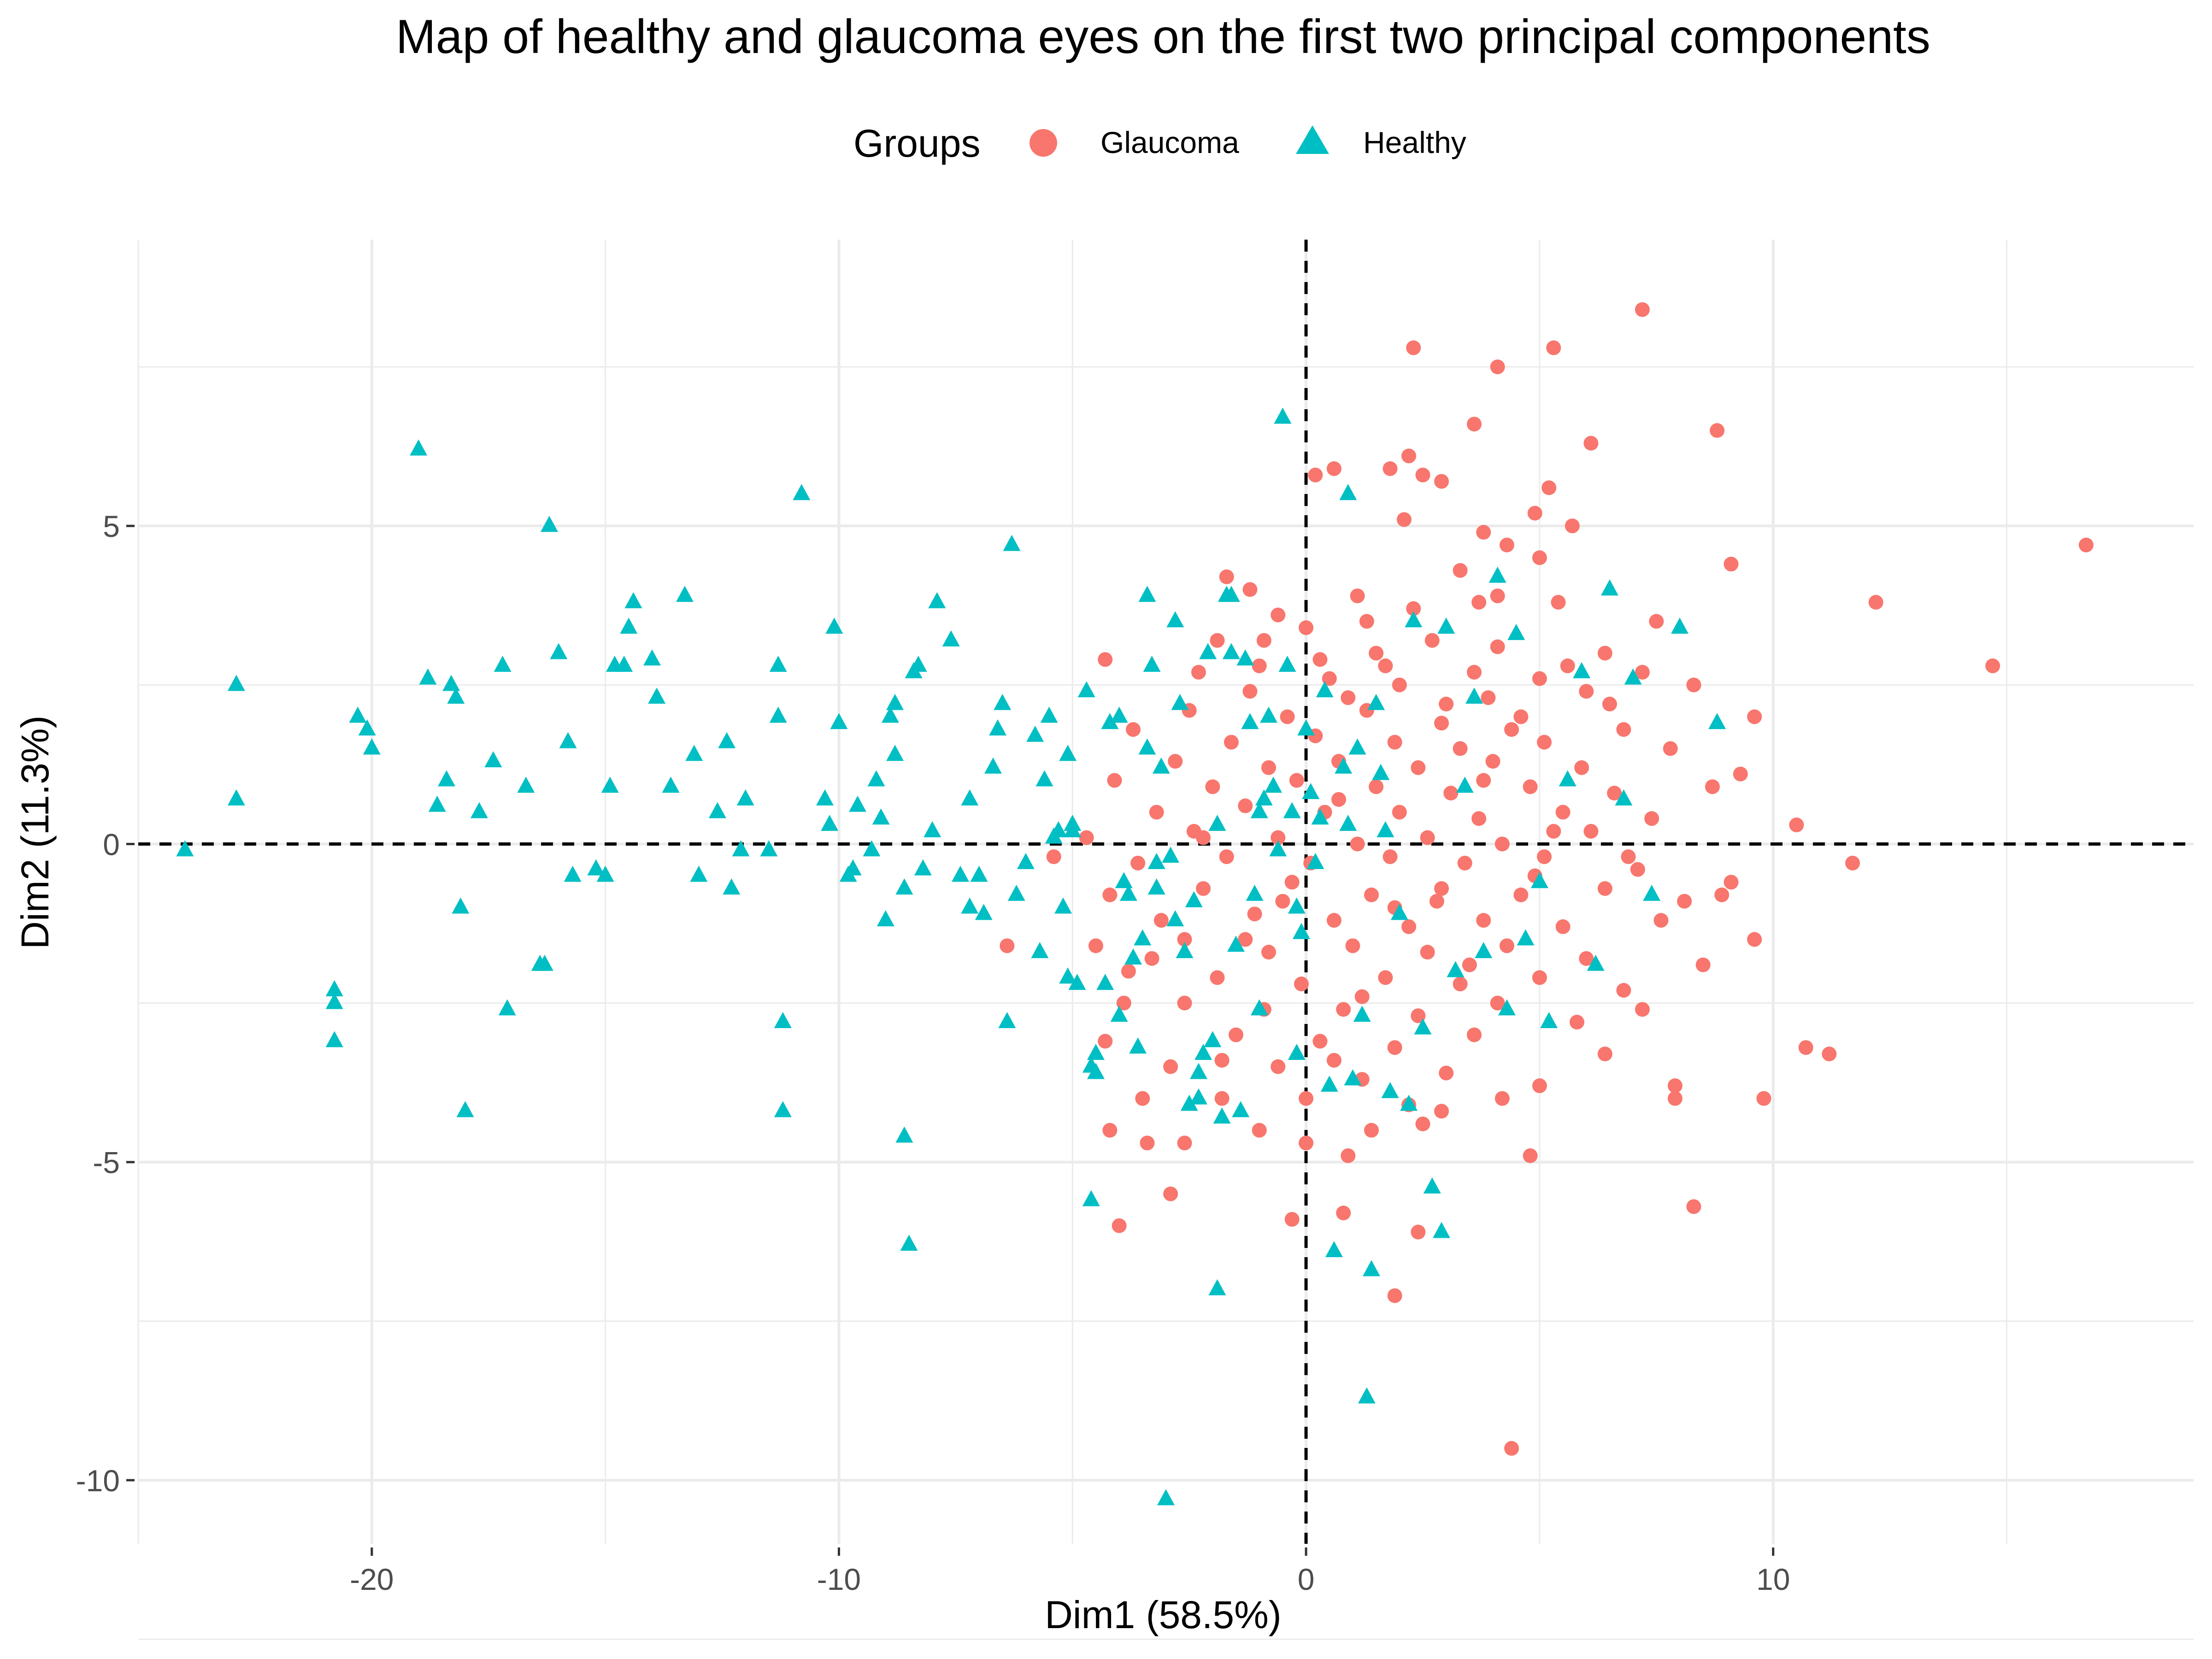 The height and width of the screenshot is (1659, 2212). Describe the element at coordinates (111, 526) in the screenshot. I see `y-tick-label: 5` at that location.